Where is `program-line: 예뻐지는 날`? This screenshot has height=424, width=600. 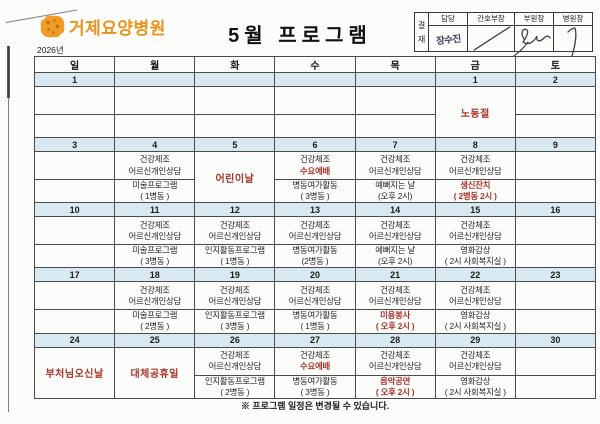 program-line: 예뻐지는 날 is located at coordinates (395, 250).